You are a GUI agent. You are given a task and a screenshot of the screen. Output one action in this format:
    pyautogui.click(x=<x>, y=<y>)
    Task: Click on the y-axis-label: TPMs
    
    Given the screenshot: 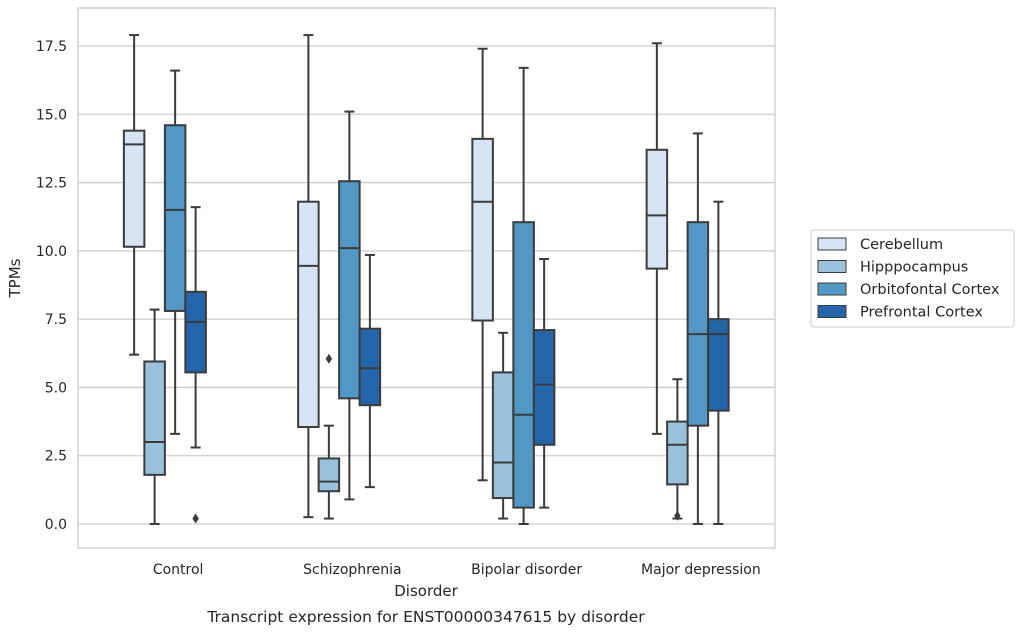 What is the action you would take?
    pyautogui.click(x=15, y=278)
    